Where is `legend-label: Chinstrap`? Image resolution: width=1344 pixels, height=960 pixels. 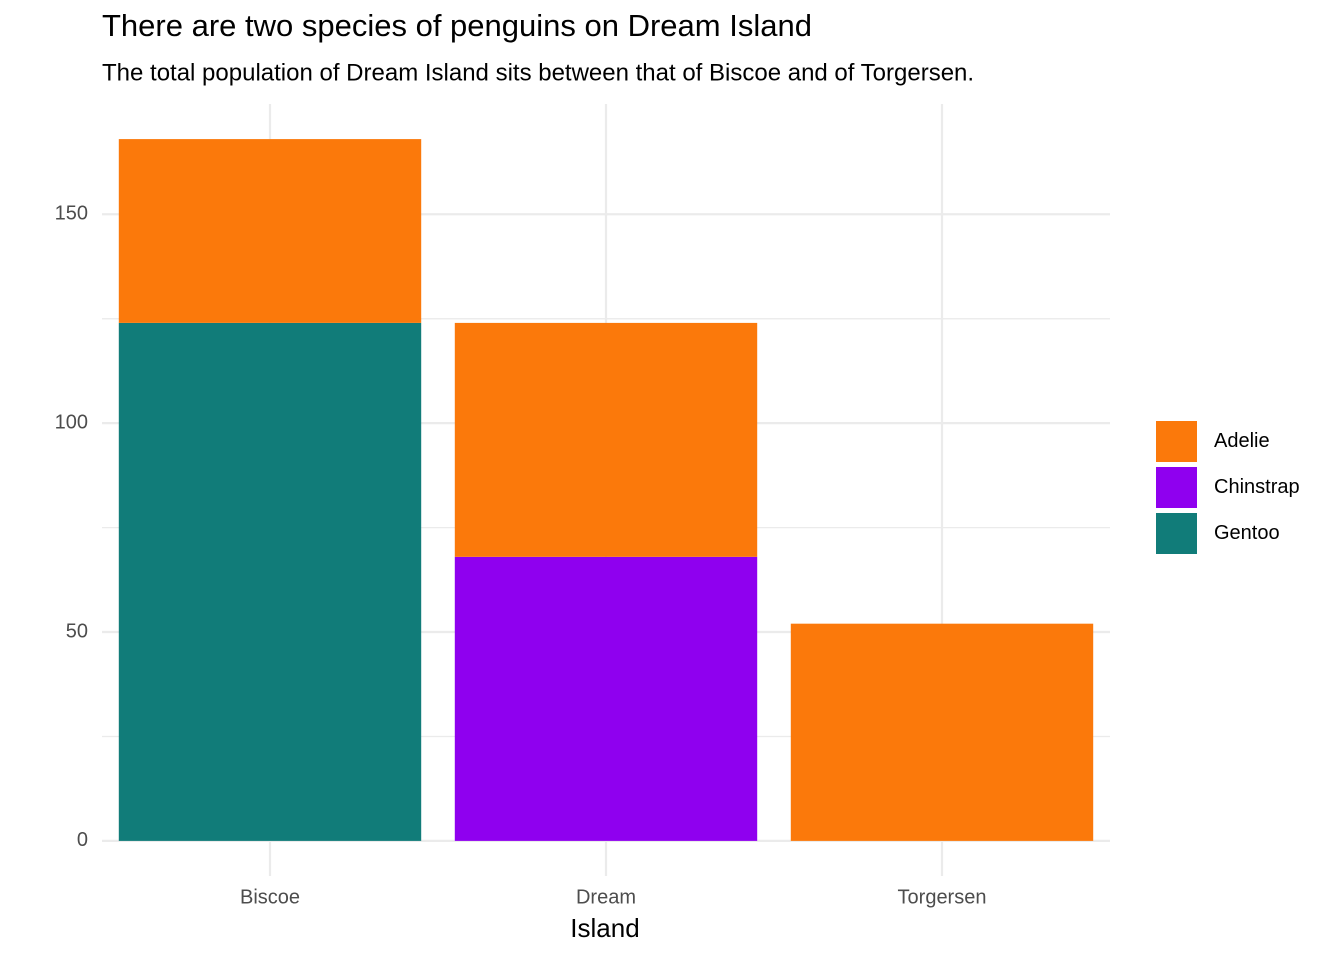
legend-label: Chinstrap is located at coordinates (1257, 487).